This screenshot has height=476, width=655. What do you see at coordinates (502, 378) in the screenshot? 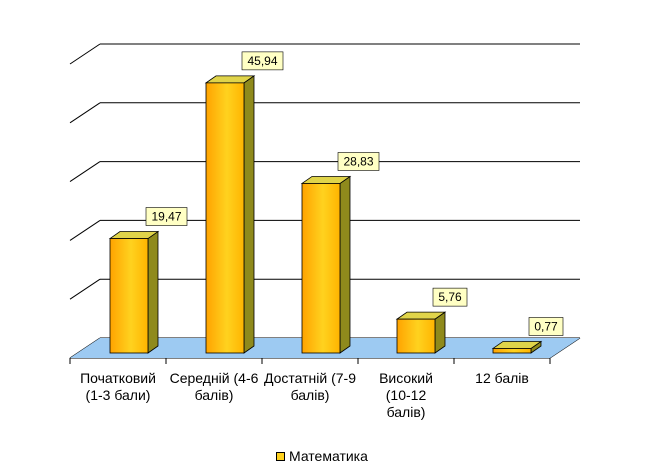
I see `category-label: 12 балів` at bounding box center [502, 378].